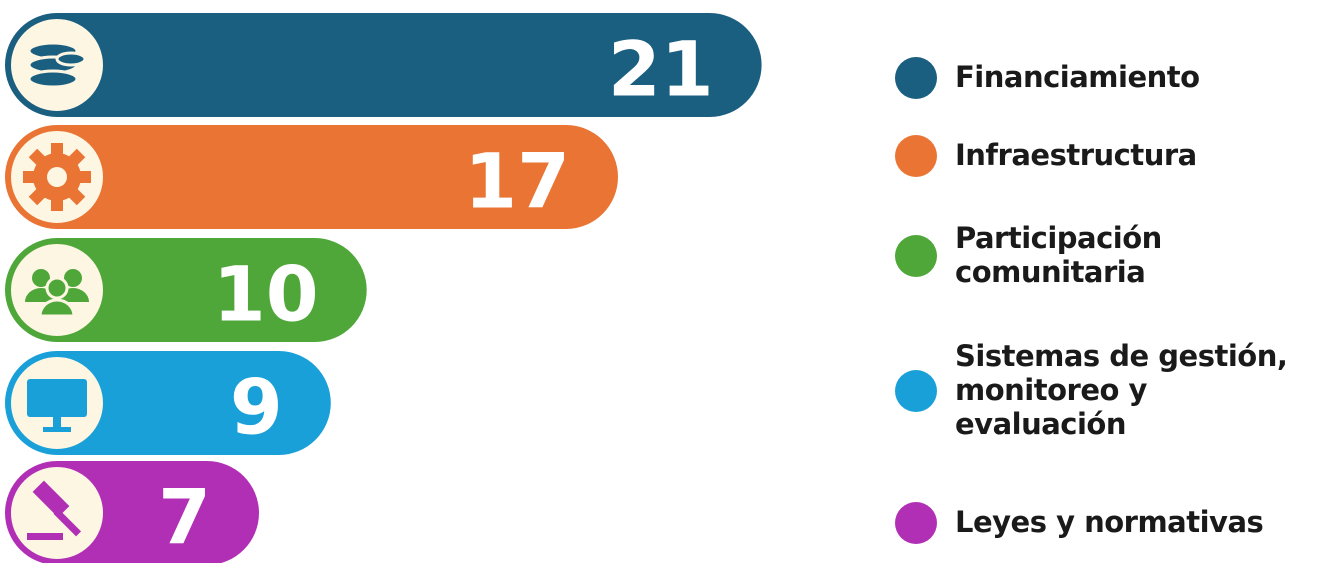 This screenshot has height=563, width=1330. I want to click on legend-label: Infraestructura, so click(1076, 155).